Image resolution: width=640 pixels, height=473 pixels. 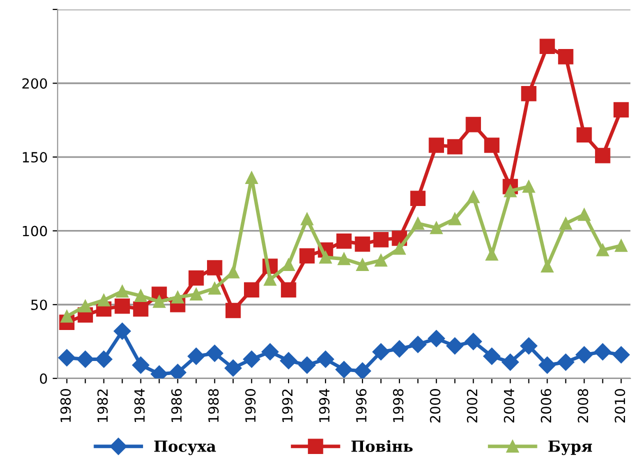 I want to click on legend-label: Повінь, so click(x=382, y=446).